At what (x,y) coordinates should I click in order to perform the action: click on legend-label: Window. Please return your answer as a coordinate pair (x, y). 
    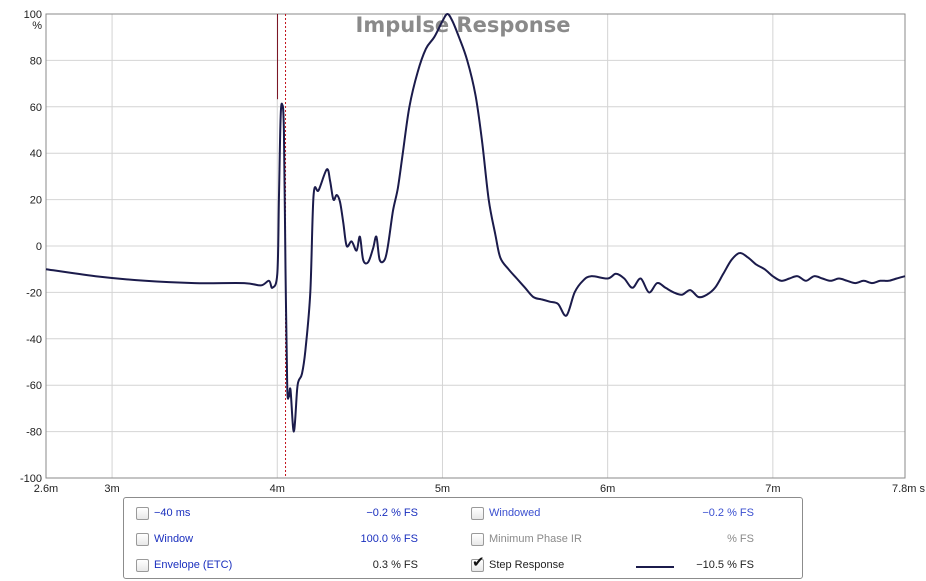
    Looking at the image, I should click on (174, 539).